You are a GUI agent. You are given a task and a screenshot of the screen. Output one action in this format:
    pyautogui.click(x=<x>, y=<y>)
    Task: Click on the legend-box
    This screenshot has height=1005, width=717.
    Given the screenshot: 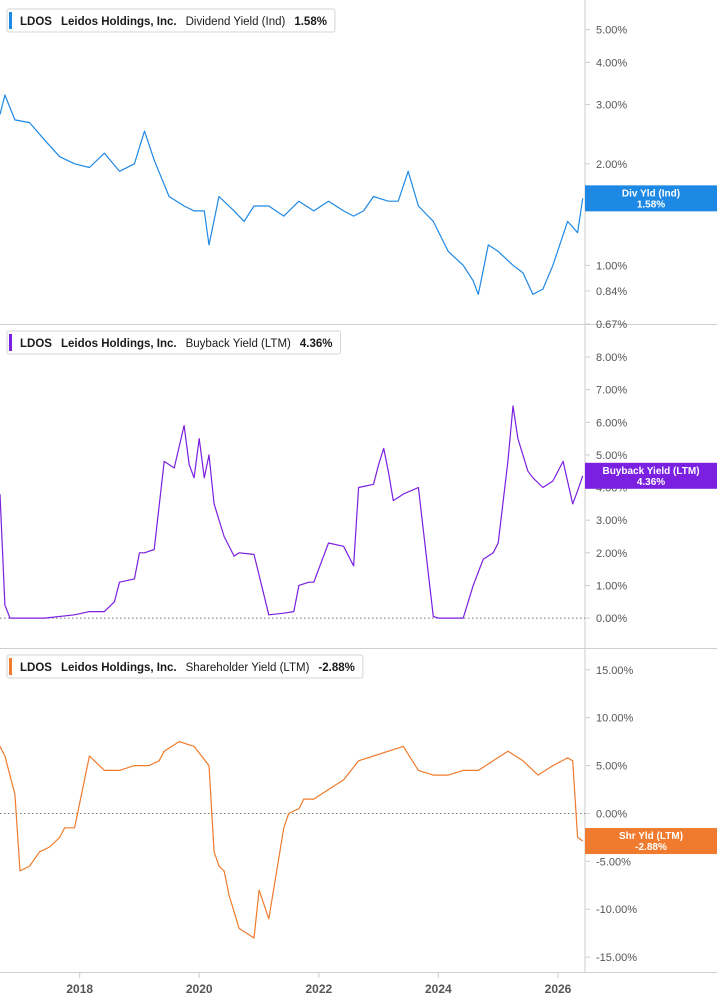 What is the action you would take?
    pyautogui.click(x=171, y=20)
    